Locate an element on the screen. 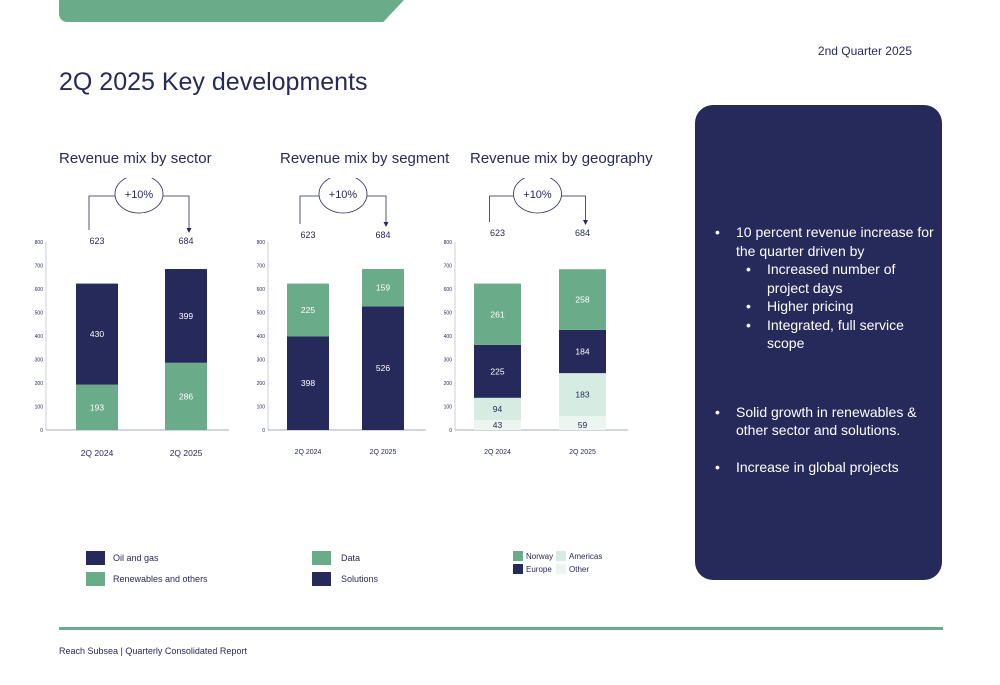 This screenshot has width=1000, height=685. legend-label-data: Data is located at coordinates (351, 558).